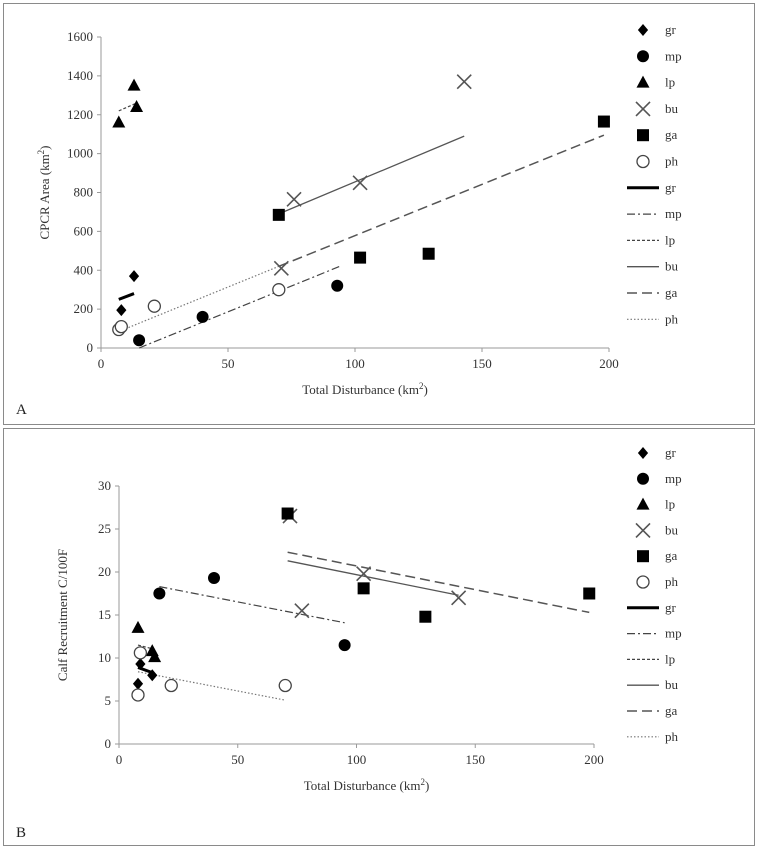 The image size is (758, 849). Describe the element at coordinates (673, 478) in the screenshot. I see `legend-label-mp: mp` at that location.